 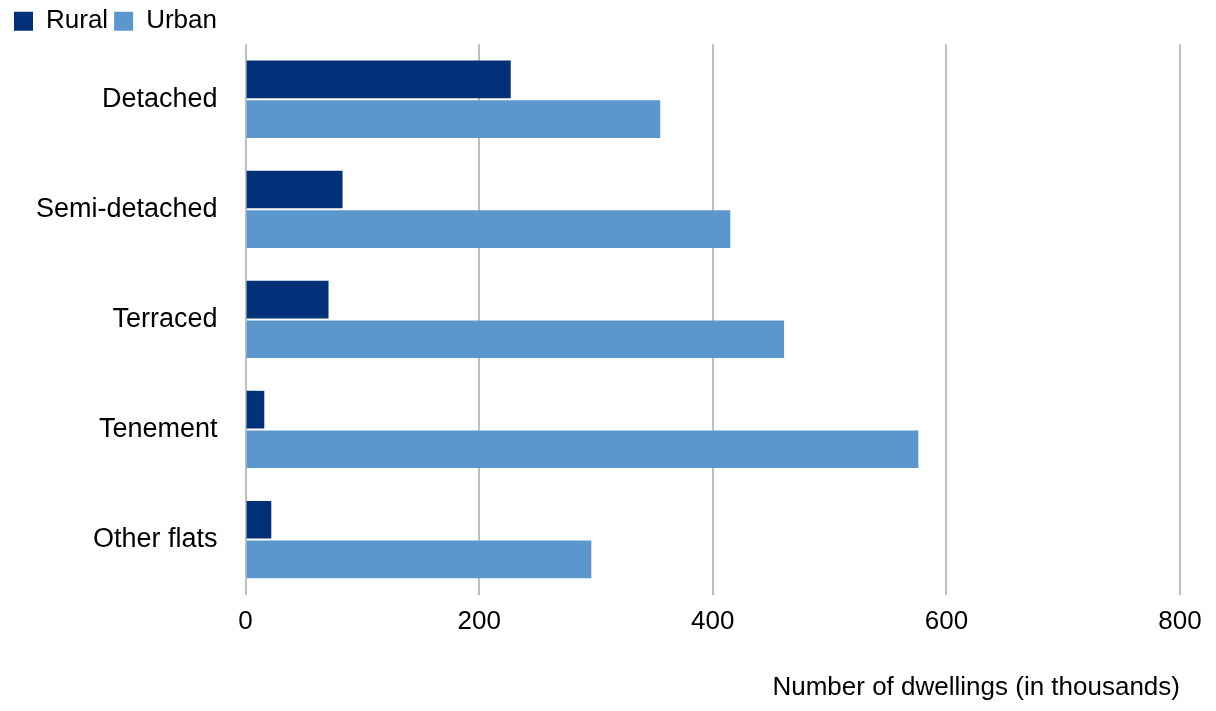 What do you see at coordinates (181, 19) in the screenshot?
I see `legend-label: Urban` at bounding box center [181, 19].